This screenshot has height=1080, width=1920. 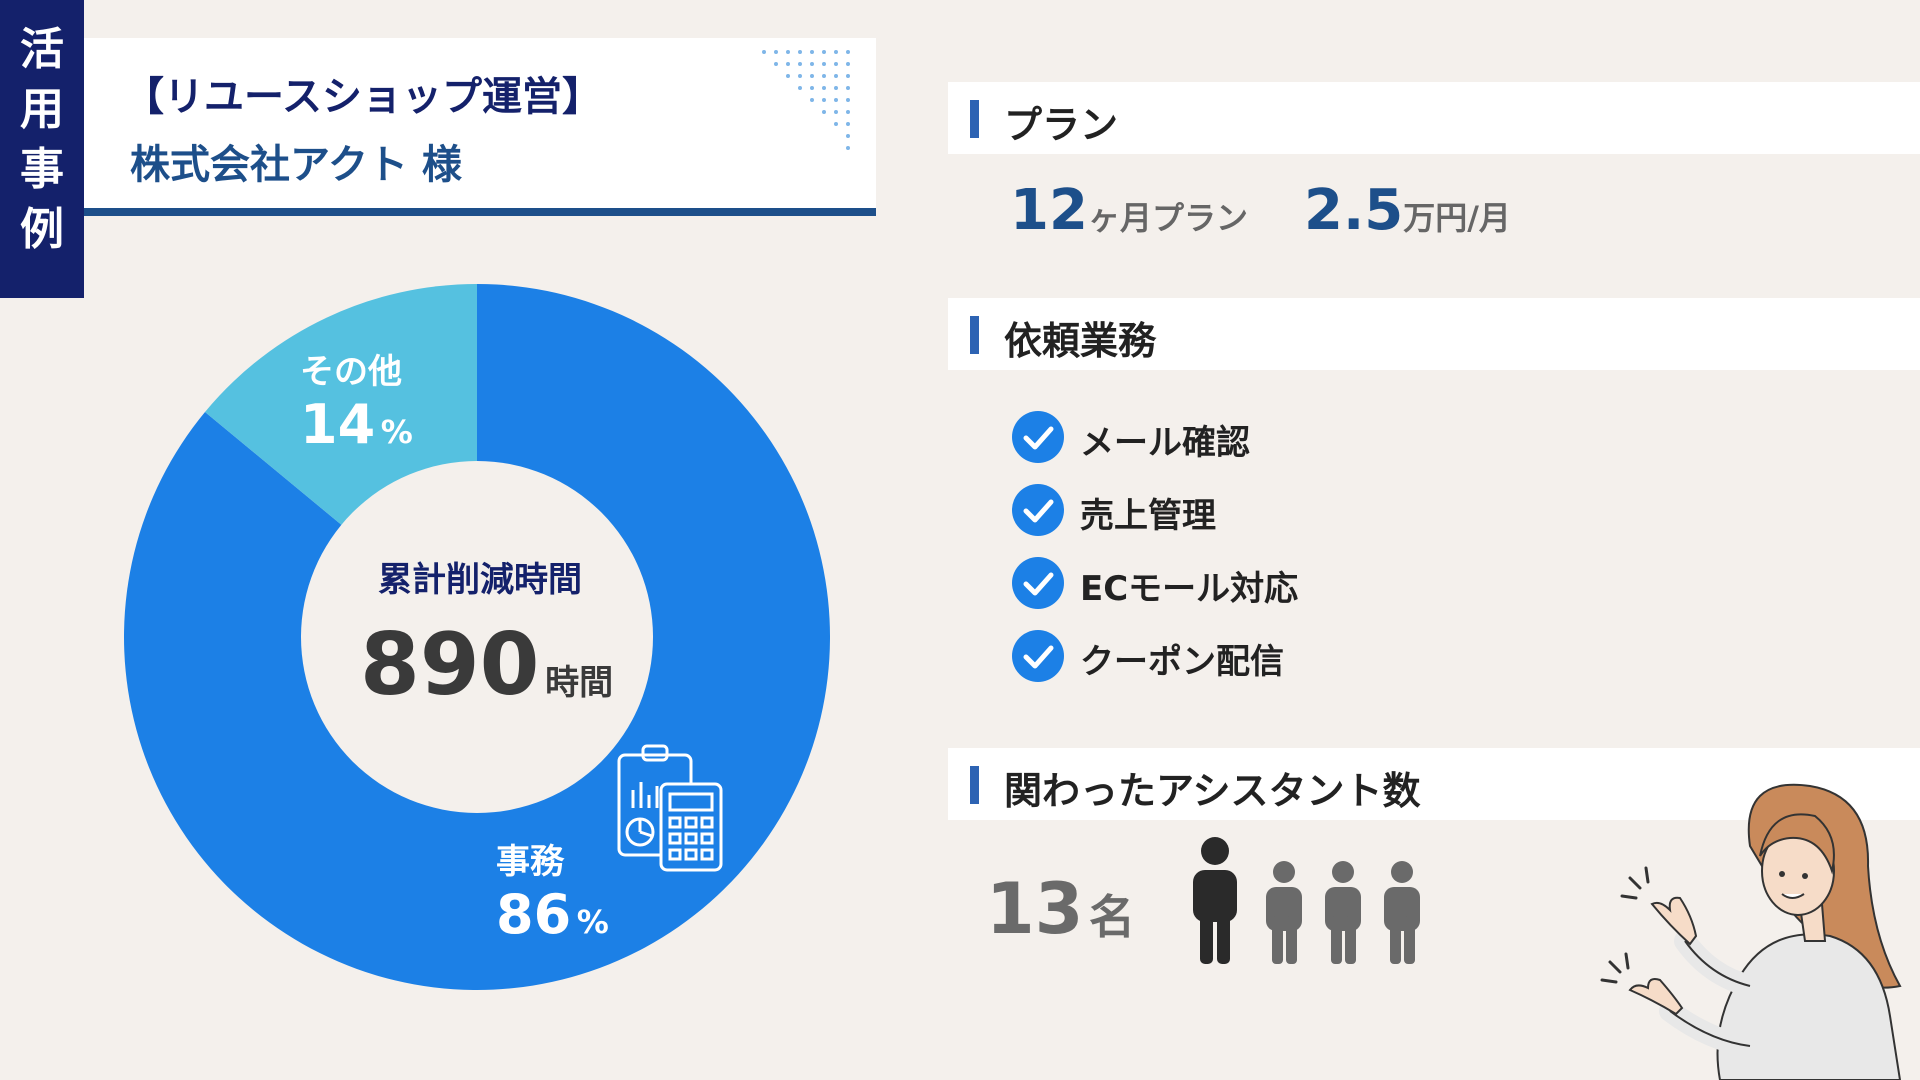 I want to click on tag-char: 例, so click(x=42, y=229).